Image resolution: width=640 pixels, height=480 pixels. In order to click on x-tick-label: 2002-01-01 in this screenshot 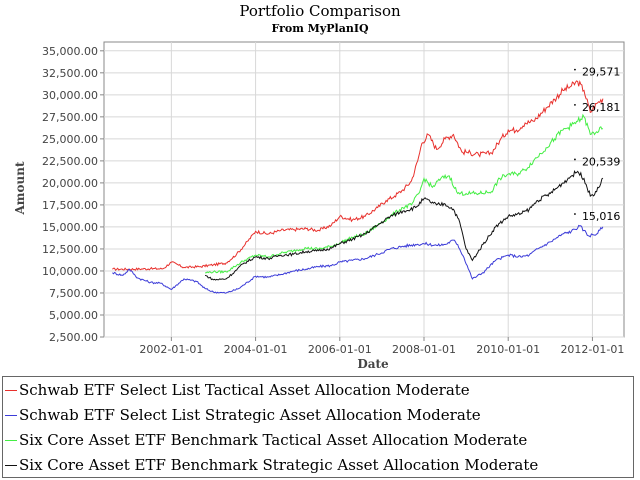, I will do `click(171, 349)`.